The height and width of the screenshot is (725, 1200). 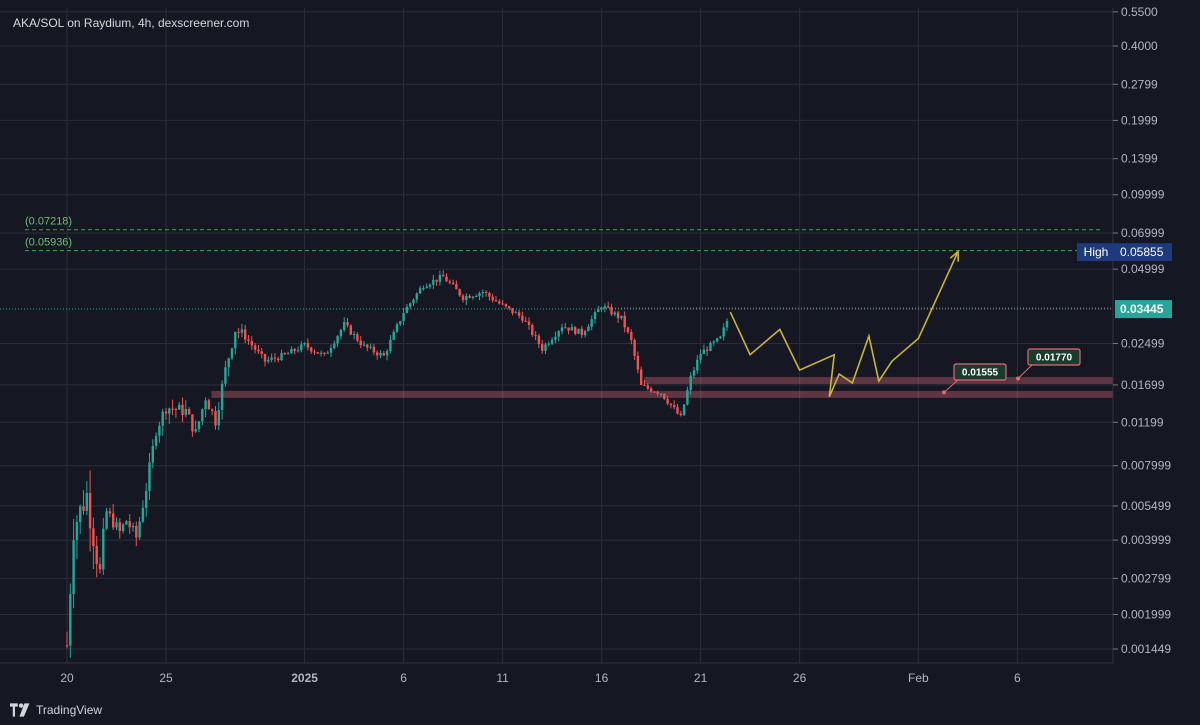 I want to click on y-tick-label: 0.2799, so click(x=1139, y=84).